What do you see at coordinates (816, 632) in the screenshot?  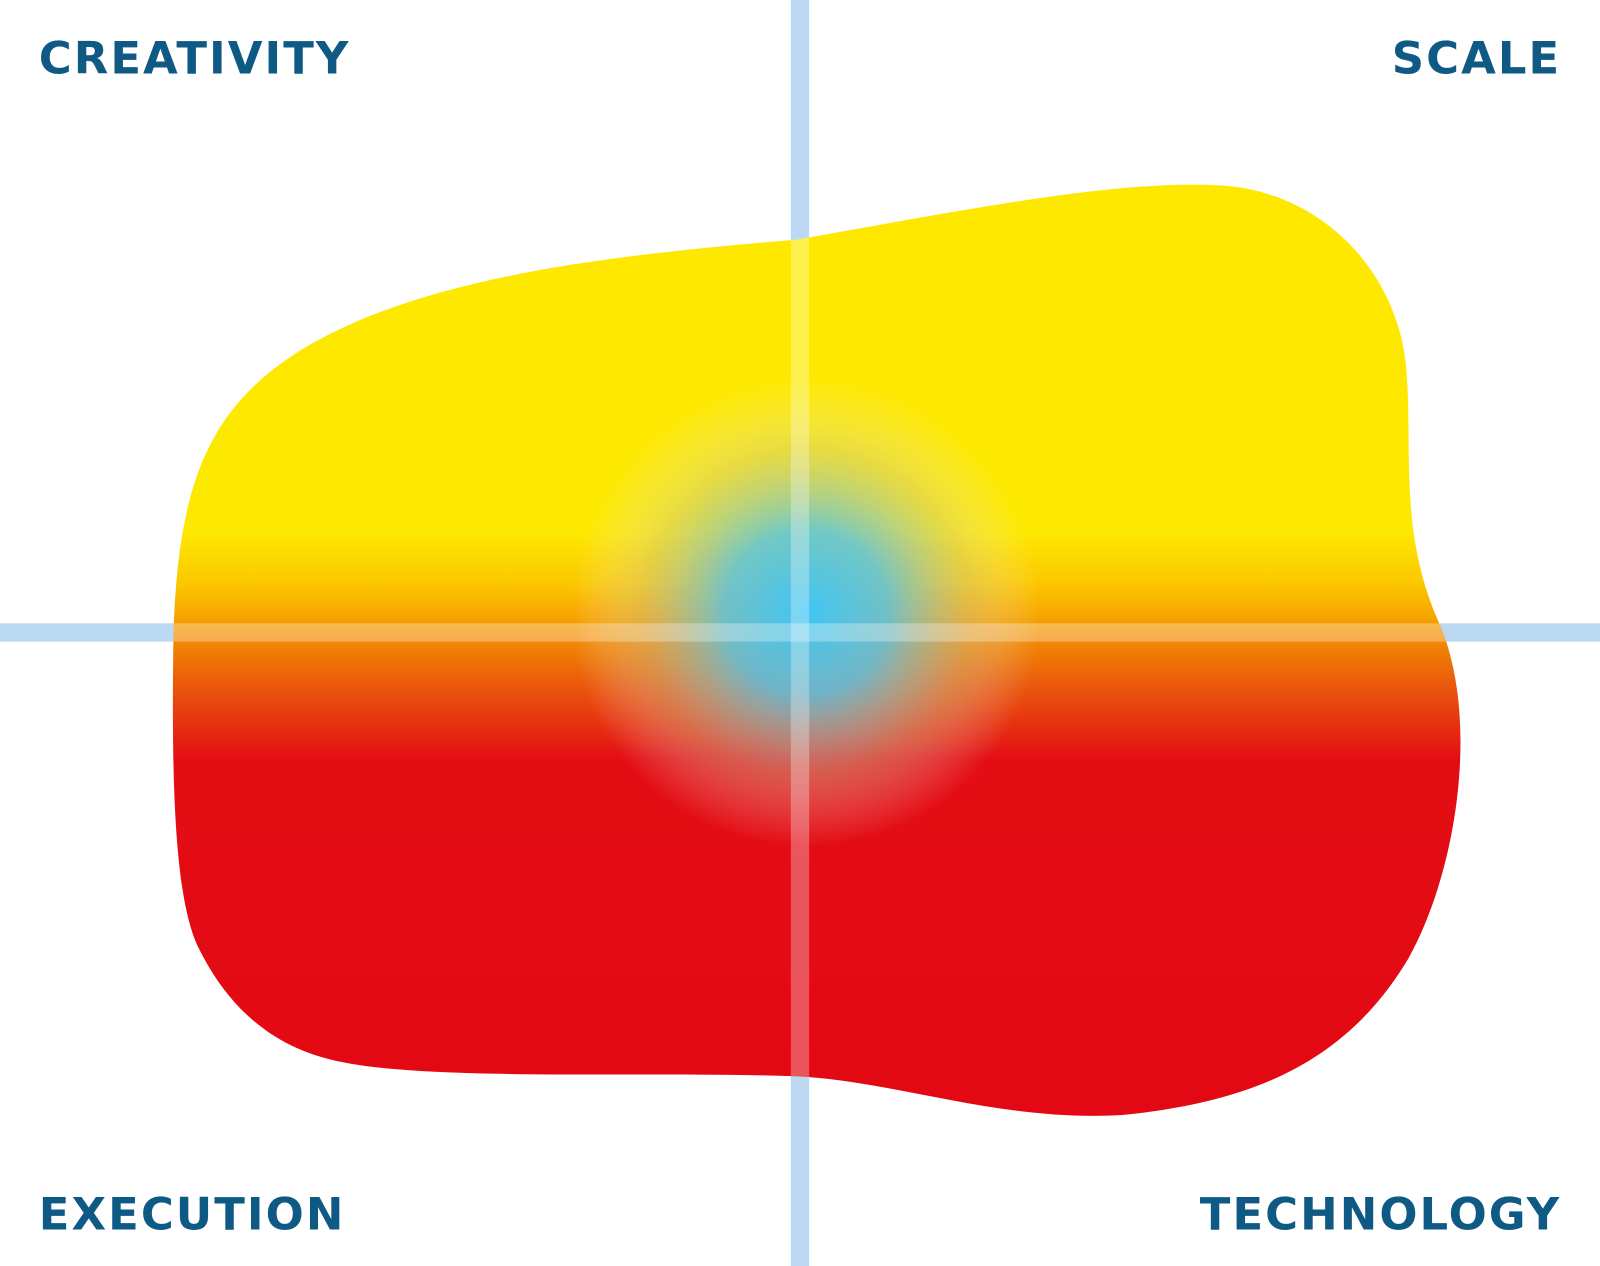 I see `horizontal-axis-overlay` at bounding box center [816, 632].